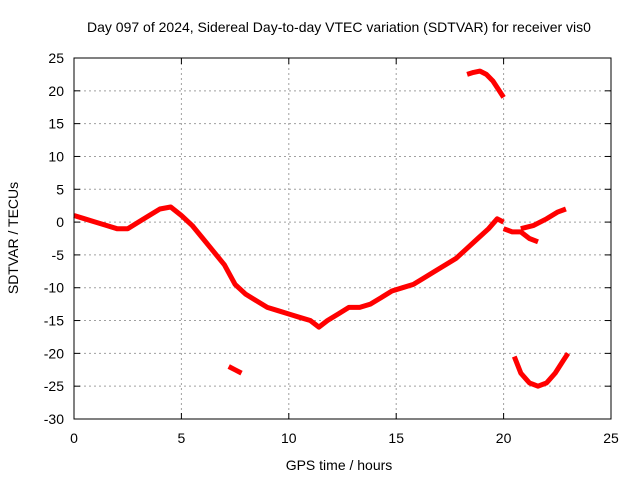  I want to click on x-tick-label: 25, so click(611, 438).